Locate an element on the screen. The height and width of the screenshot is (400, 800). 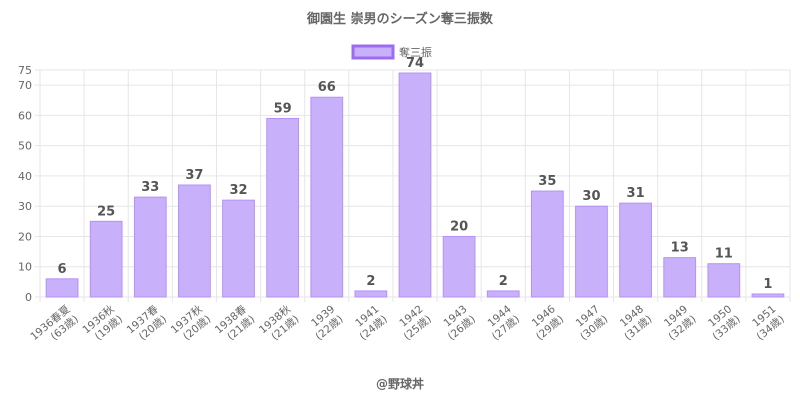
x-tick-label: 1938春(21歳) is located at coordinates (235, 323).